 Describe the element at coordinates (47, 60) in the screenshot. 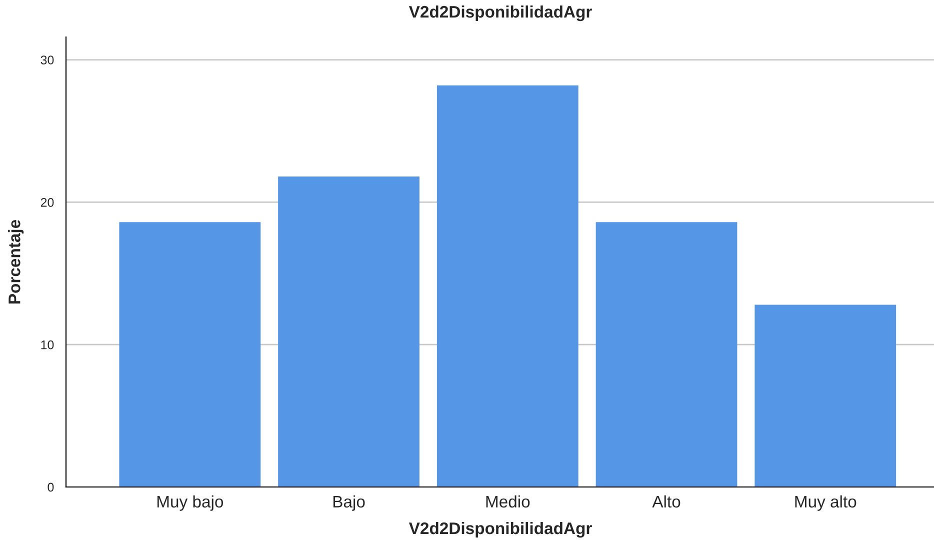

I see `y-tick-label: 30` at that location.